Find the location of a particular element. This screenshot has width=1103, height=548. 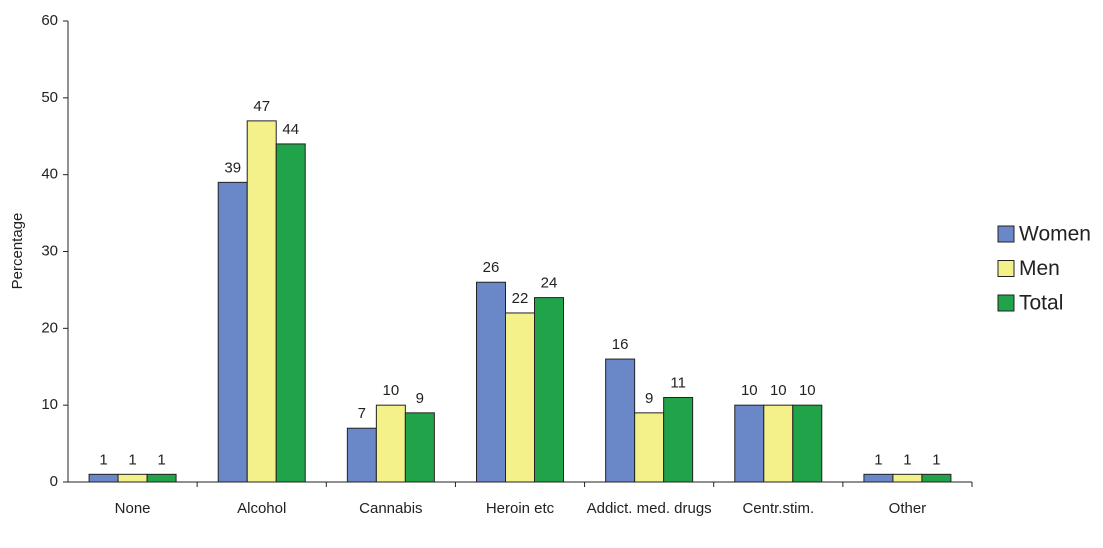

x-tick-label: Alcohol is located at coordinates (261, 508).